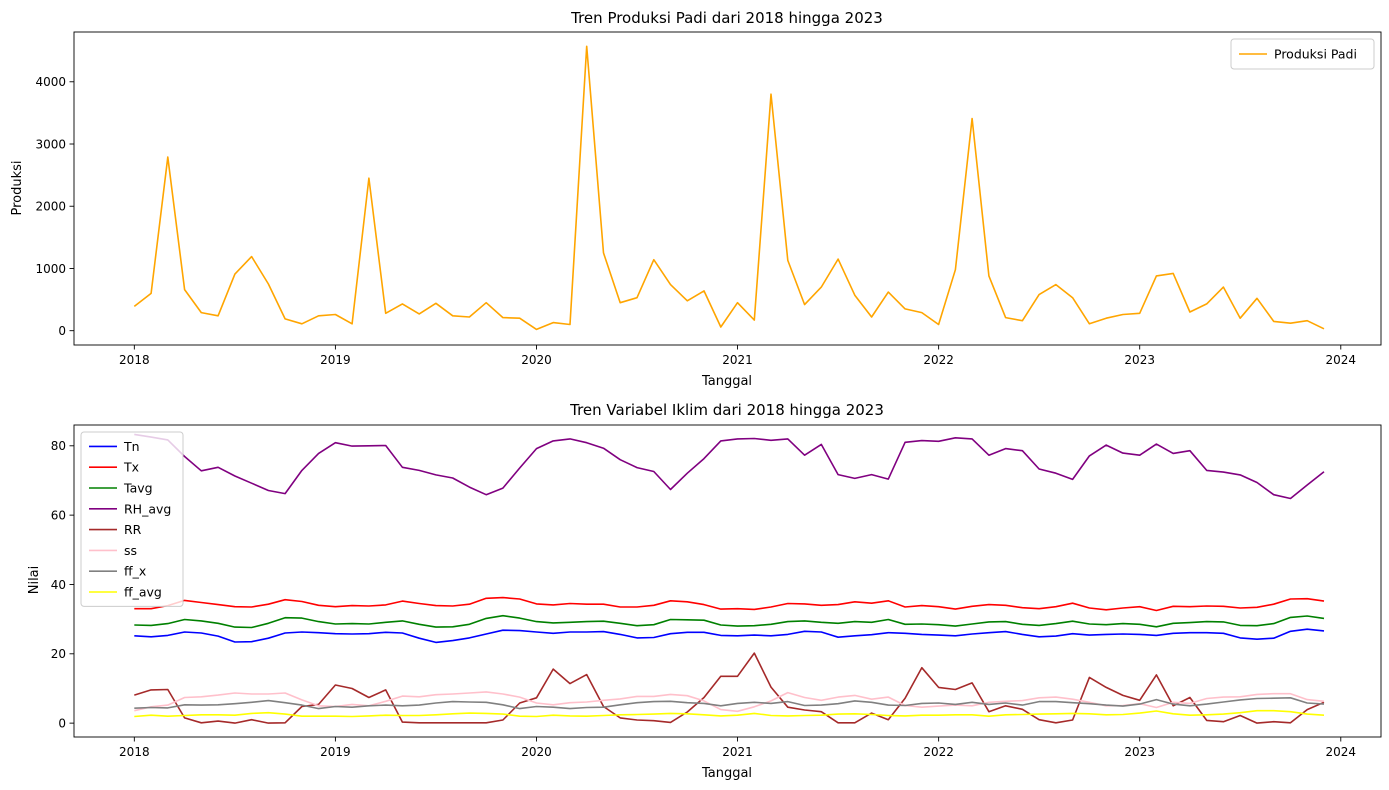 This screenshot has height=790, width=1389. What do you see at coordinates (58, 515) in the screenshot?
I see `climate-y-tick-label: 60` at bounding box center [58, 515].